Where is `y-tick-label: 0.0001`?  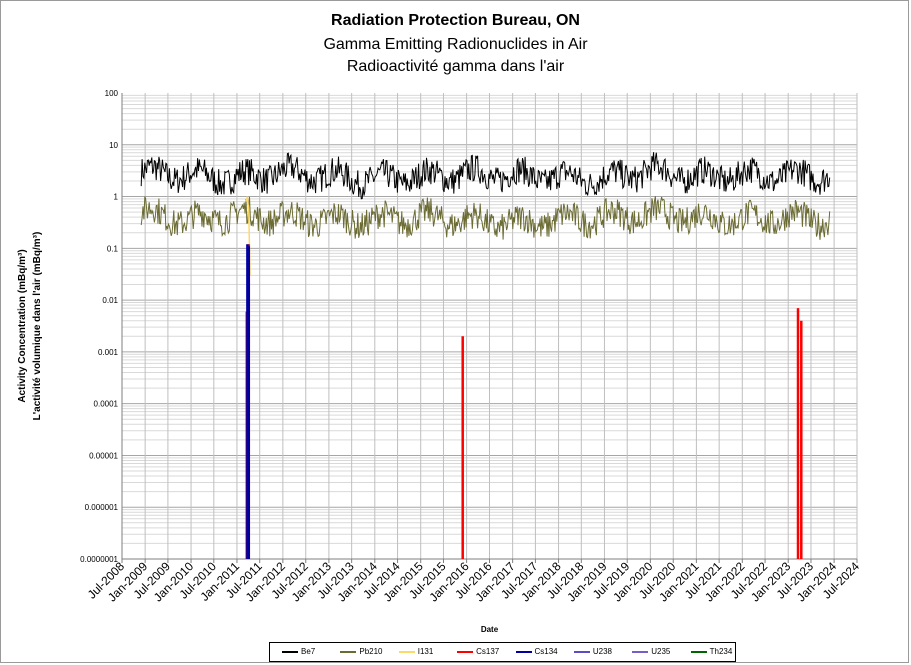
y-tick-label: 0.0001 is located at coordinates (106, 404).